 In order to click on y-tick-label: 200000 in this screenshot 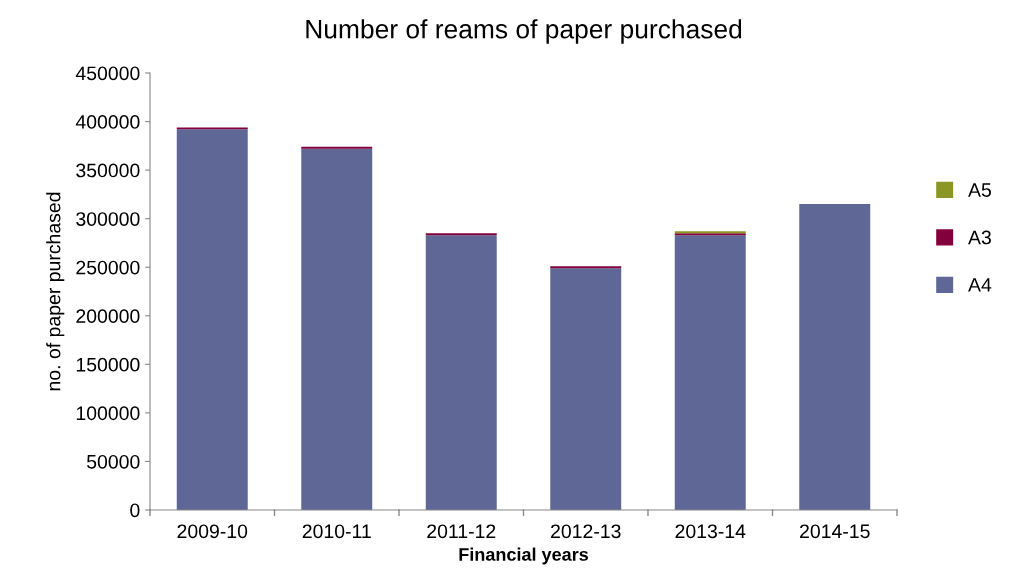, I will do `click(108, 316)`.